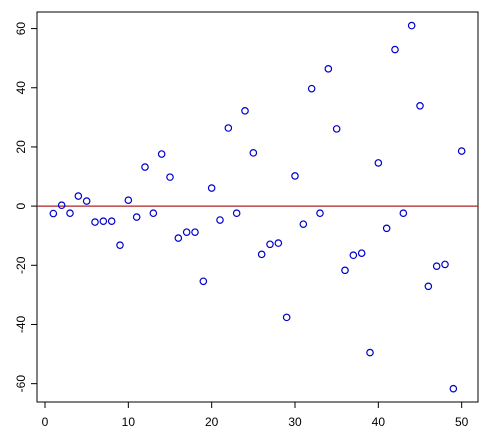 The height and width of the screenshot is (447, 496). Describe the element at coordinates (212, 422) in the screenshot. I see `x-tick-label: 20` at that location.